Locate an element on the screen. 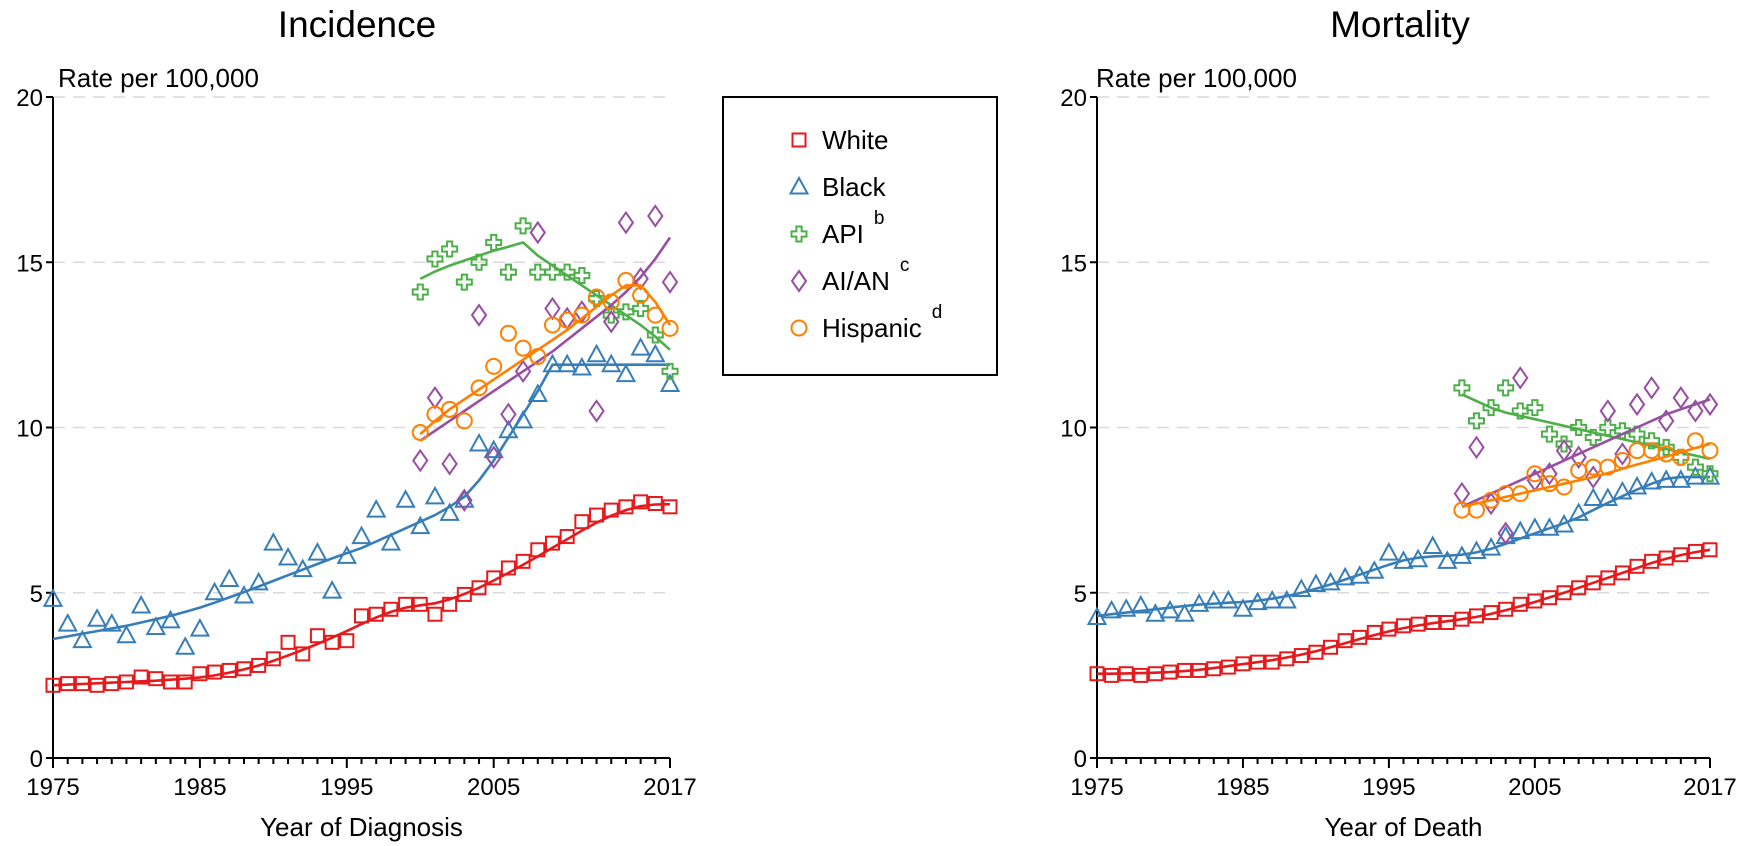 Image resolution: width=1754 pixels, height=846 pixels. chart-title: Mortality is located at coordinates (1400, 24).